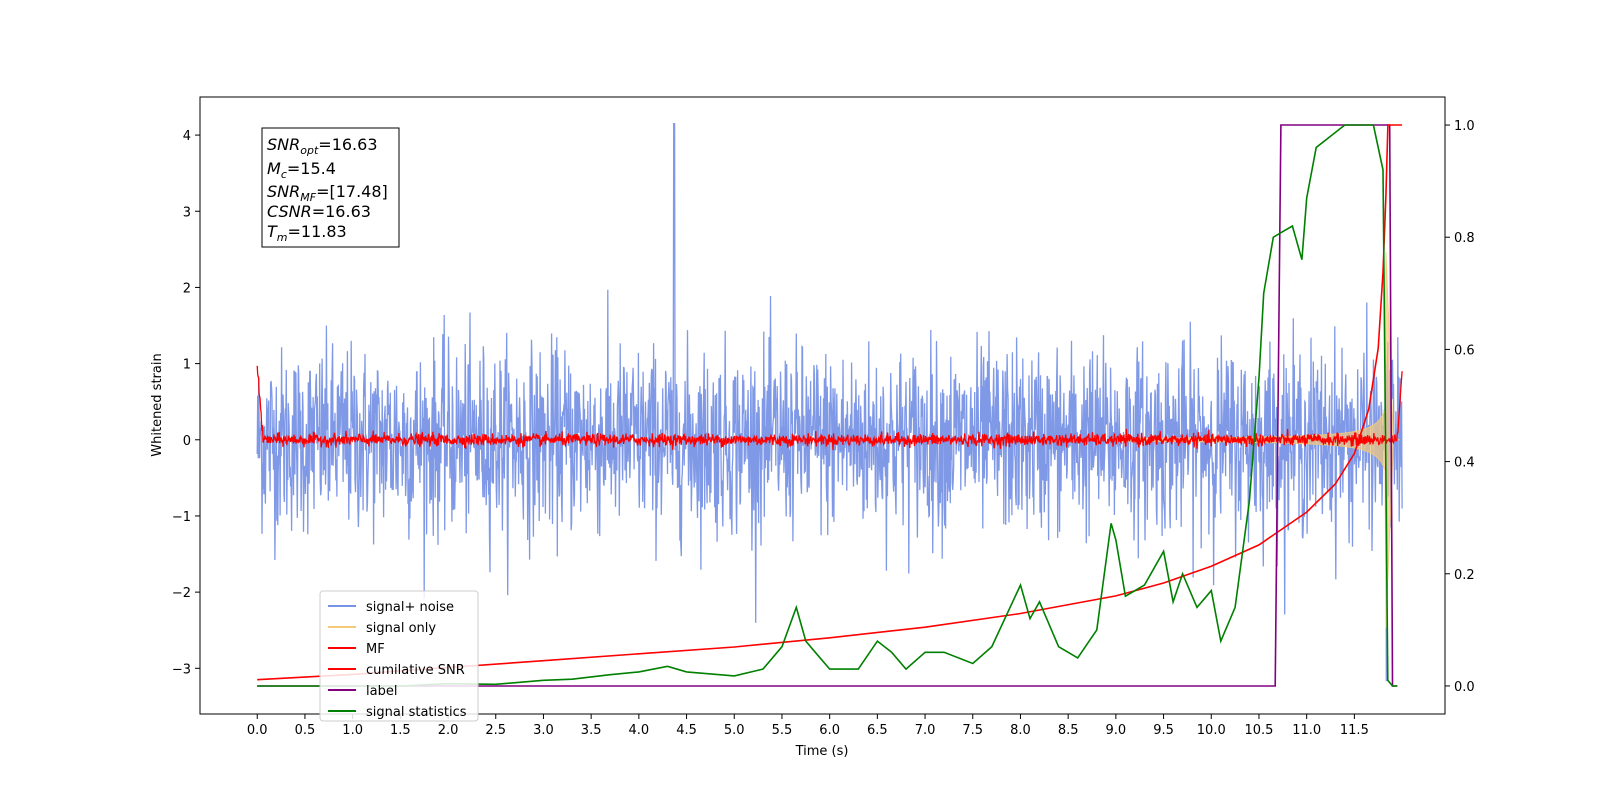 This screenshot has height=800, width=1600. What do you see at coordinates (591, 730) in the screenshot?
I see `x-tick-label: 3.5` at bounding box center [591, 730].